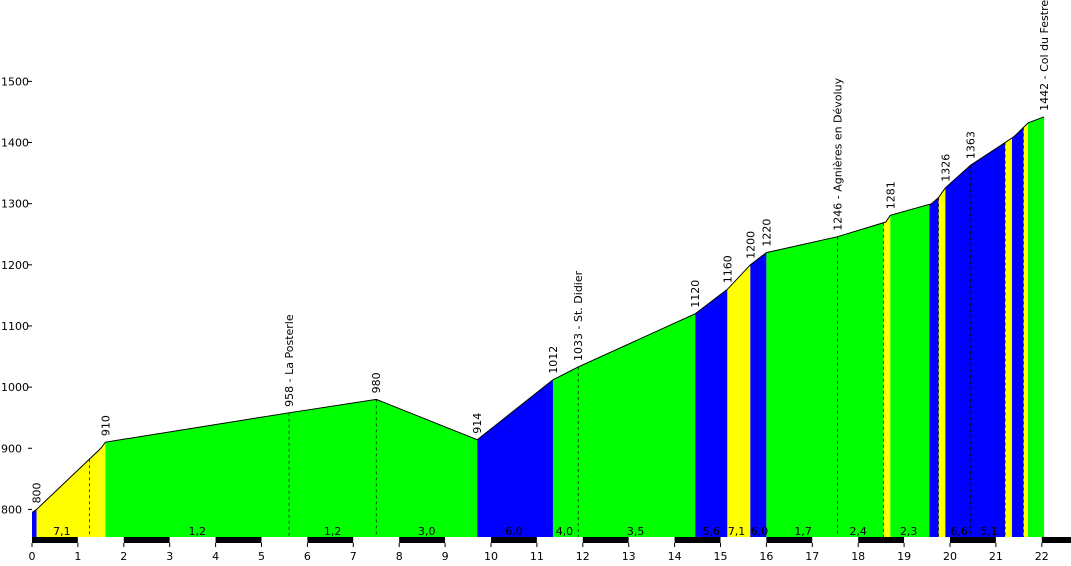 Image resolution: width=1071 pixels, height=566 pixels. Describe the element at coordinates (169, 556) in the screenshot. I see `x-tick-label: 3` at that location.